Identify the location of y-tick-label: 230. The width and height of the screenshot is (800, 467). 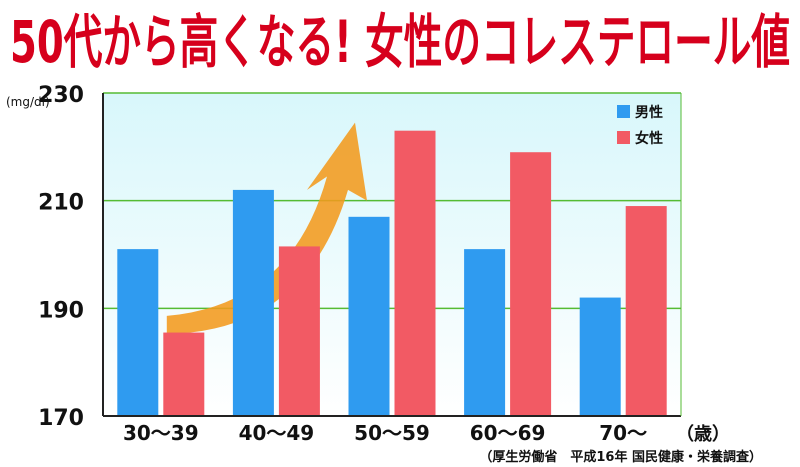
(61, 95).